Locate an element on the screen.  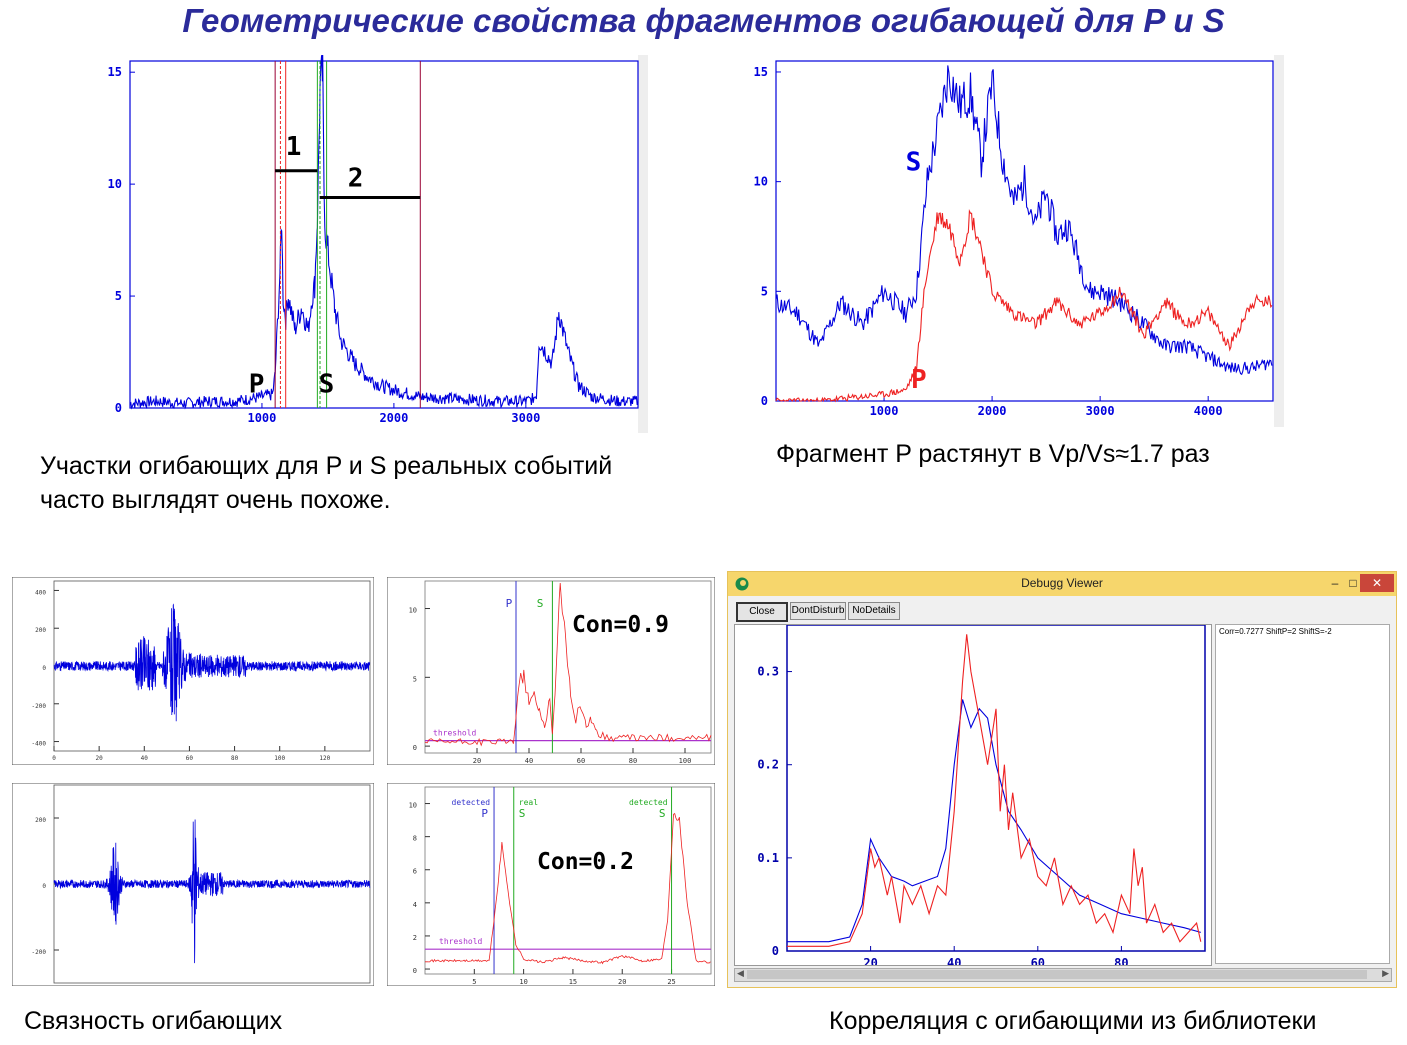
x-tick-label: 0 is located at coordinates (54, 758).